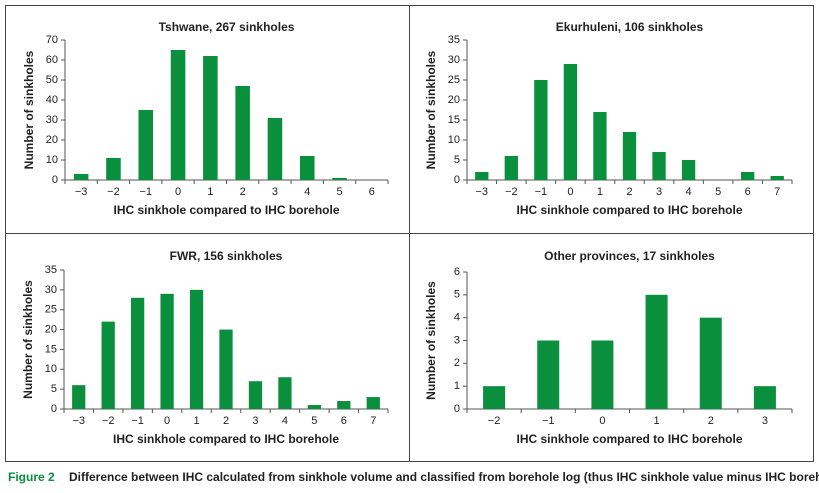 The image size is (819, 493). Describe the element at coordinates (52, 40) in the screenshot. I see `y-tick-label: 70` at that location.